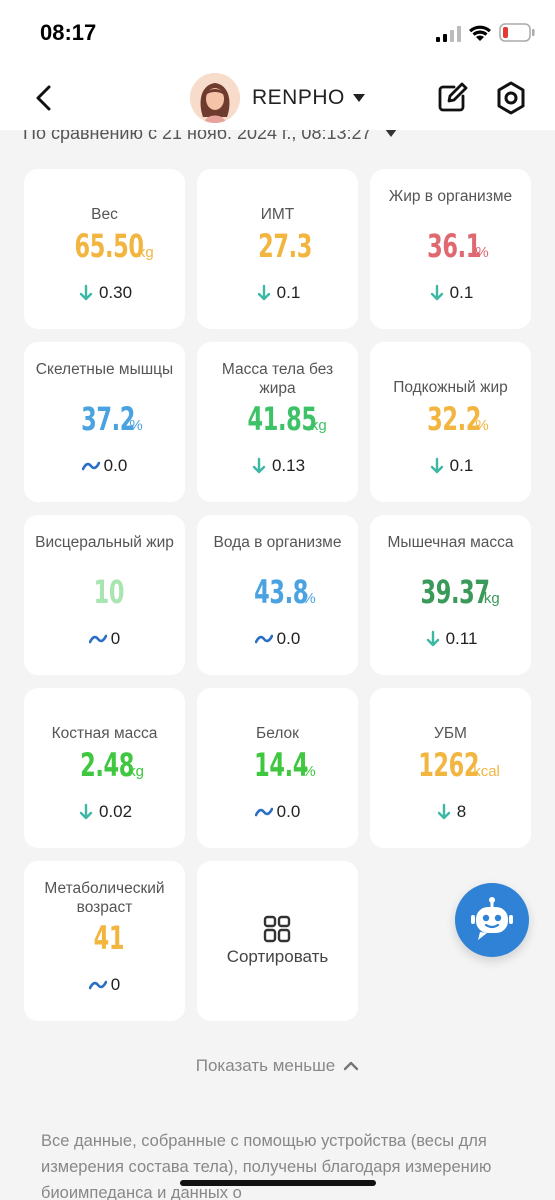 Image resolution: width=555 pixels, height=1200 pixels. I want to click on metric-change-value: 0.13, so click(288, 465).